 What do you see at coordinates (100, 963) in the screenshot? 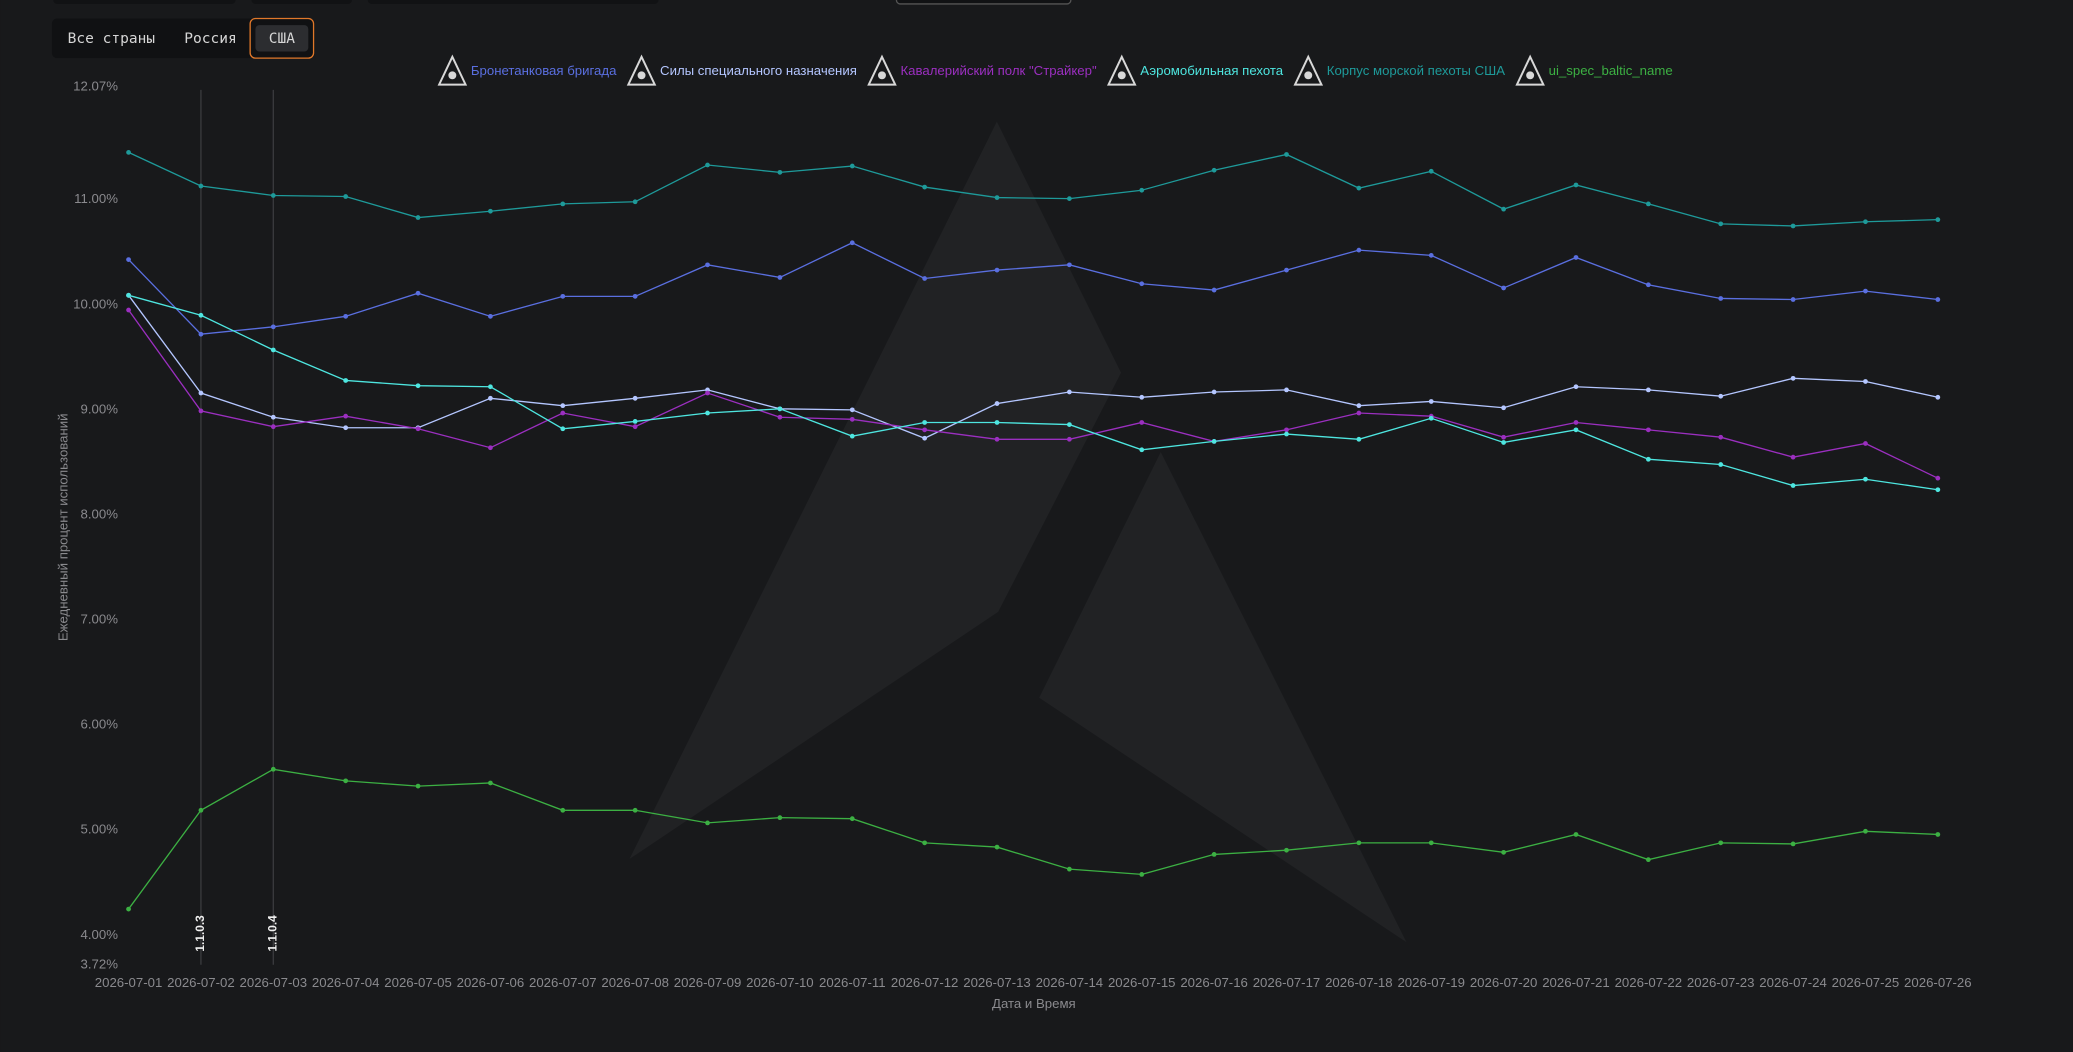
I see `y-tick-label: 3.72%` at bounding box center [100, 963].